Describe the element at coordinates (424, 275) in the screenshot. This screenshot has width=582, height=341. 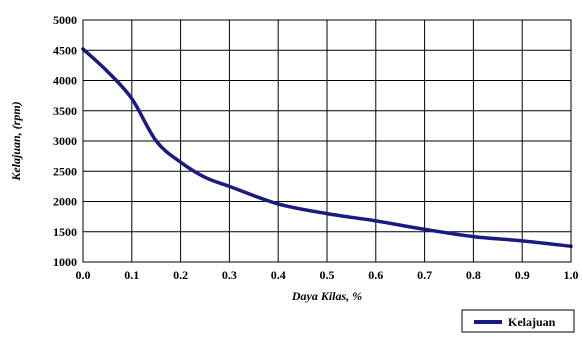
I see `x-tick-label: 0.7` at that location.